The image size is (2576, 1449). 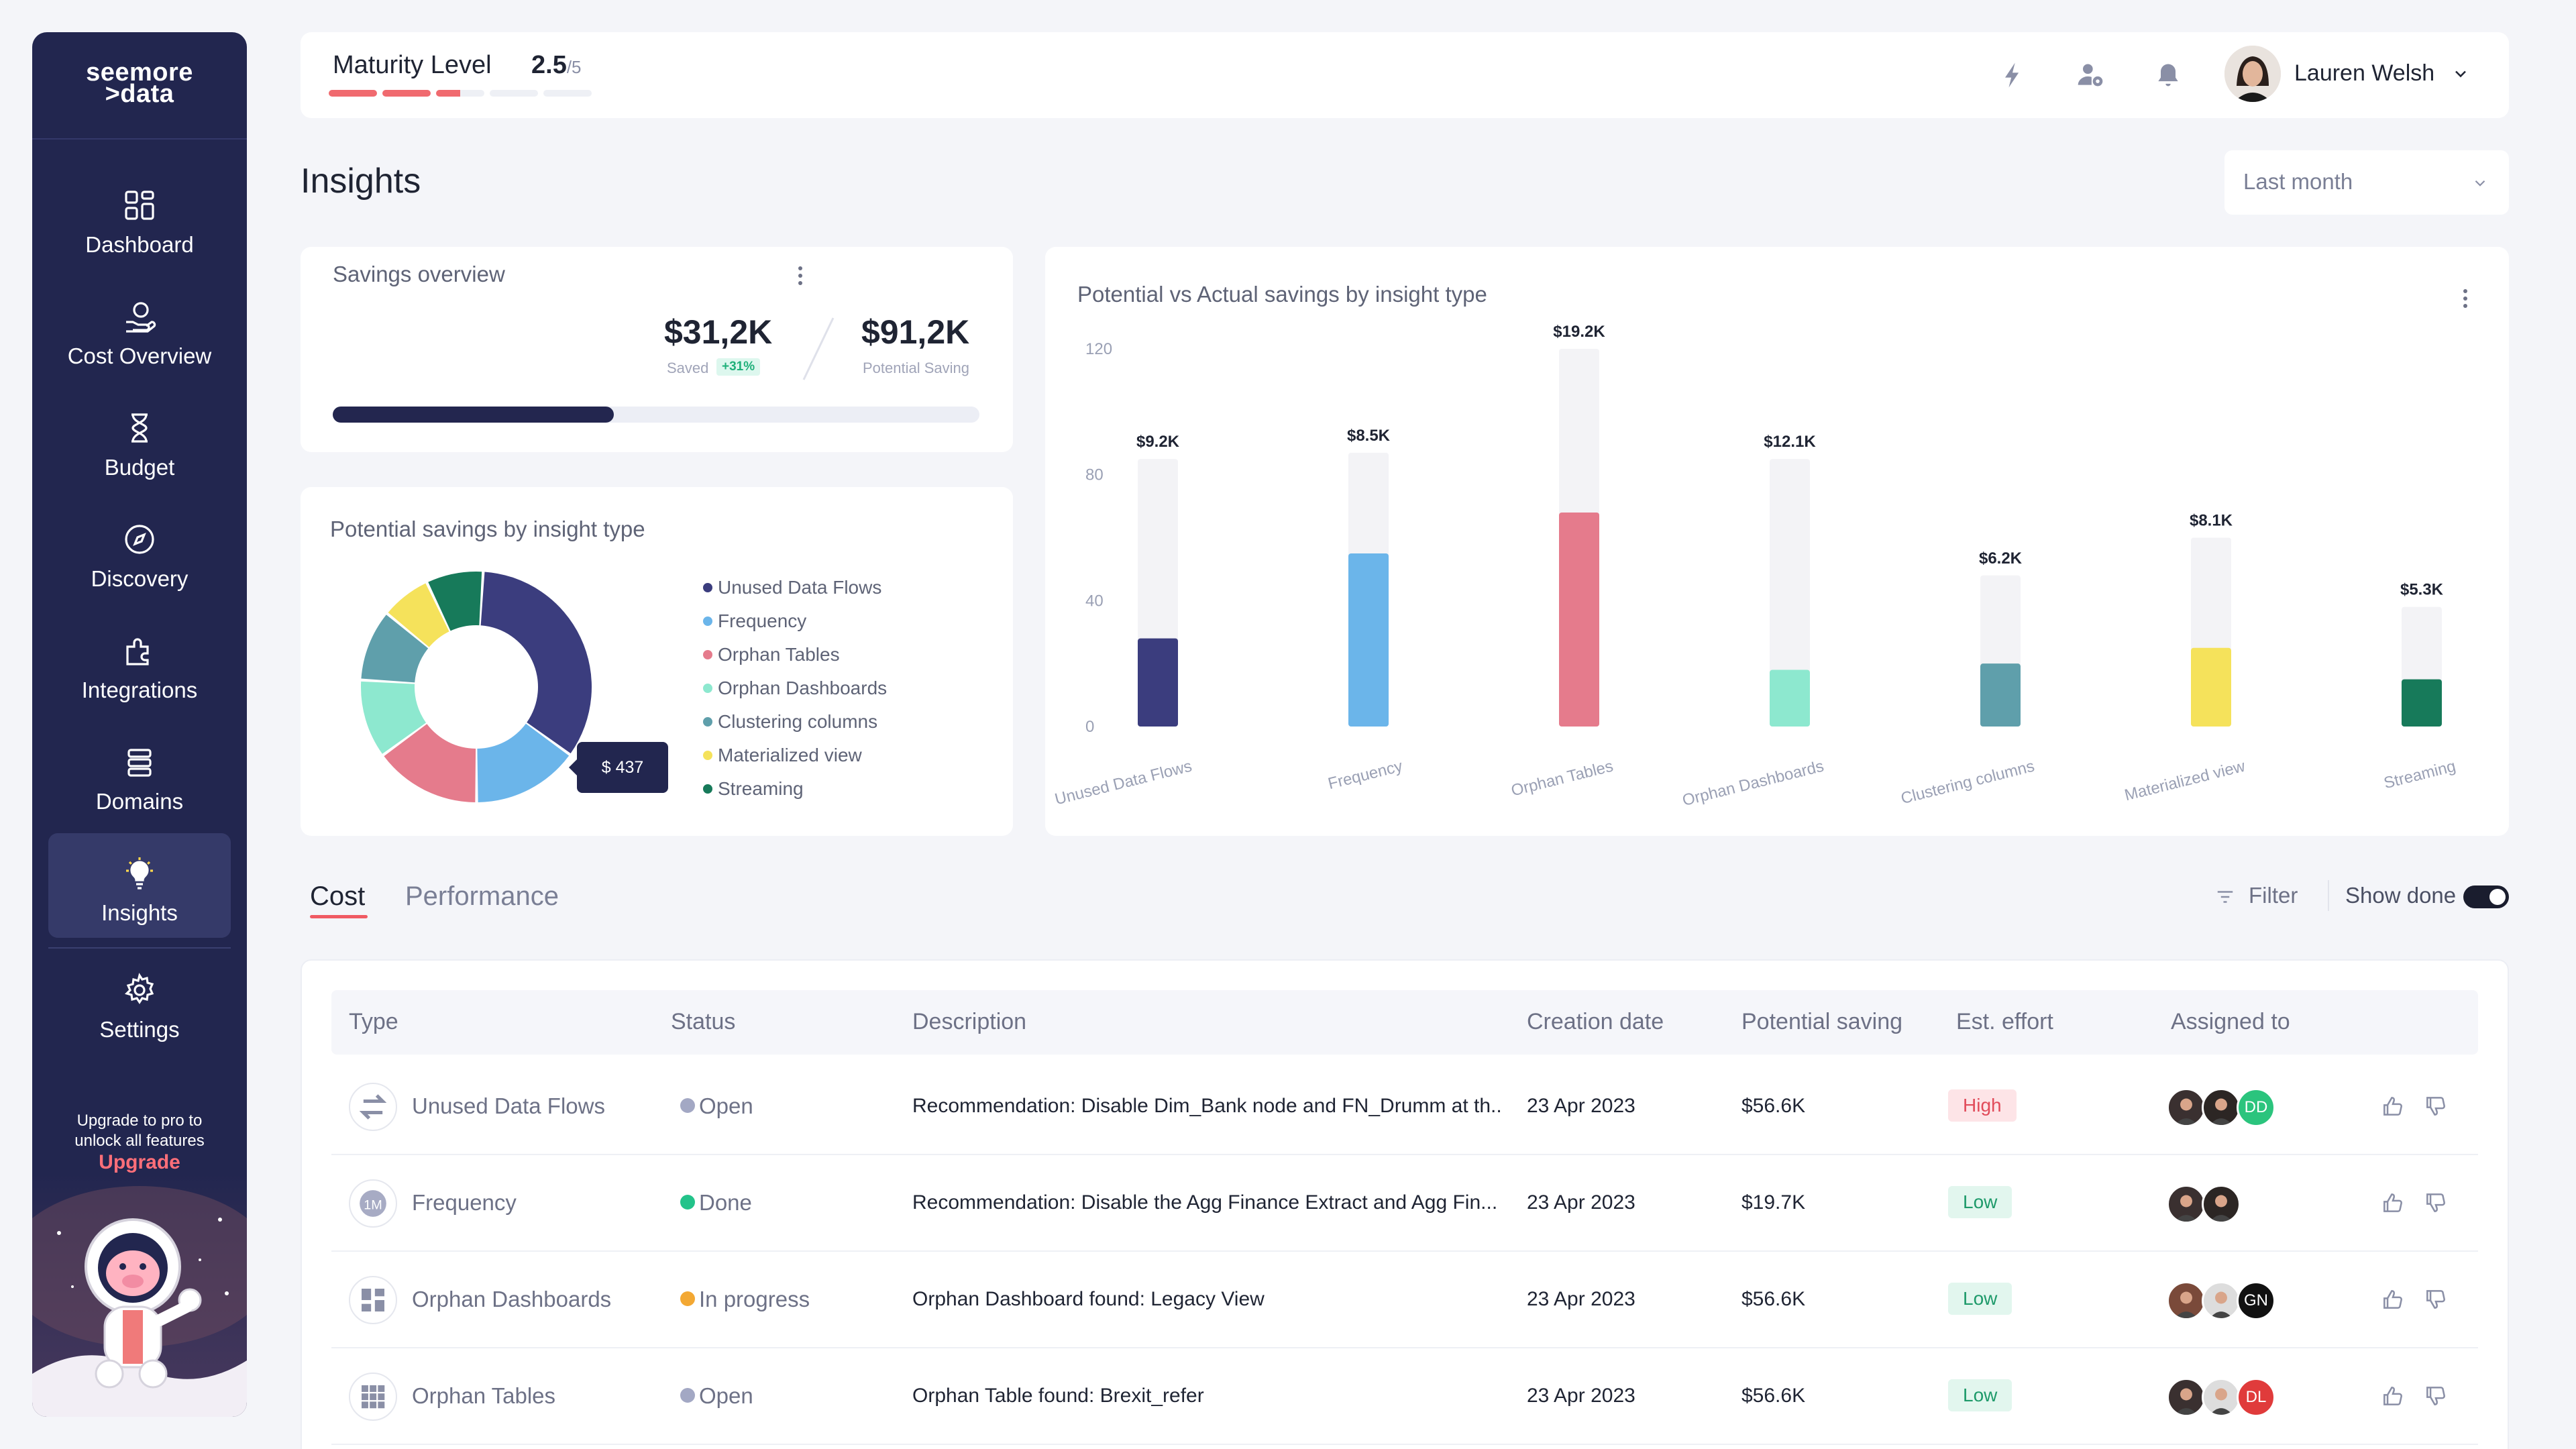 I want to click on header-type: Type, so click(x=373, y=1021).